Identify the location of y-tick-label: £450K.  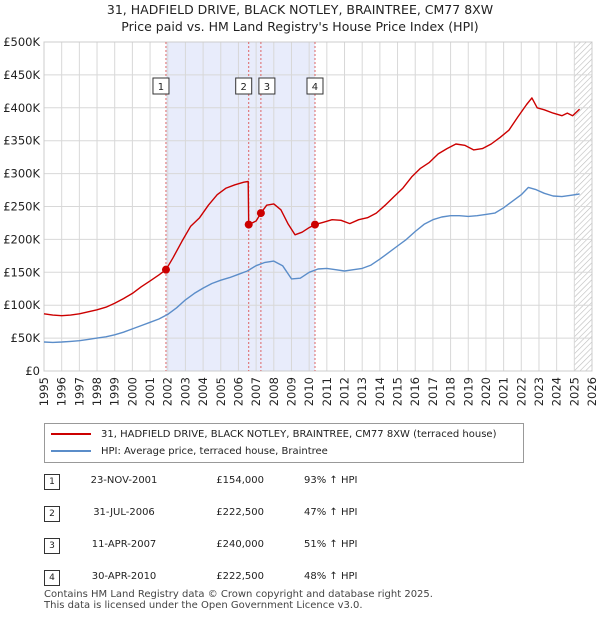
(21, 75).